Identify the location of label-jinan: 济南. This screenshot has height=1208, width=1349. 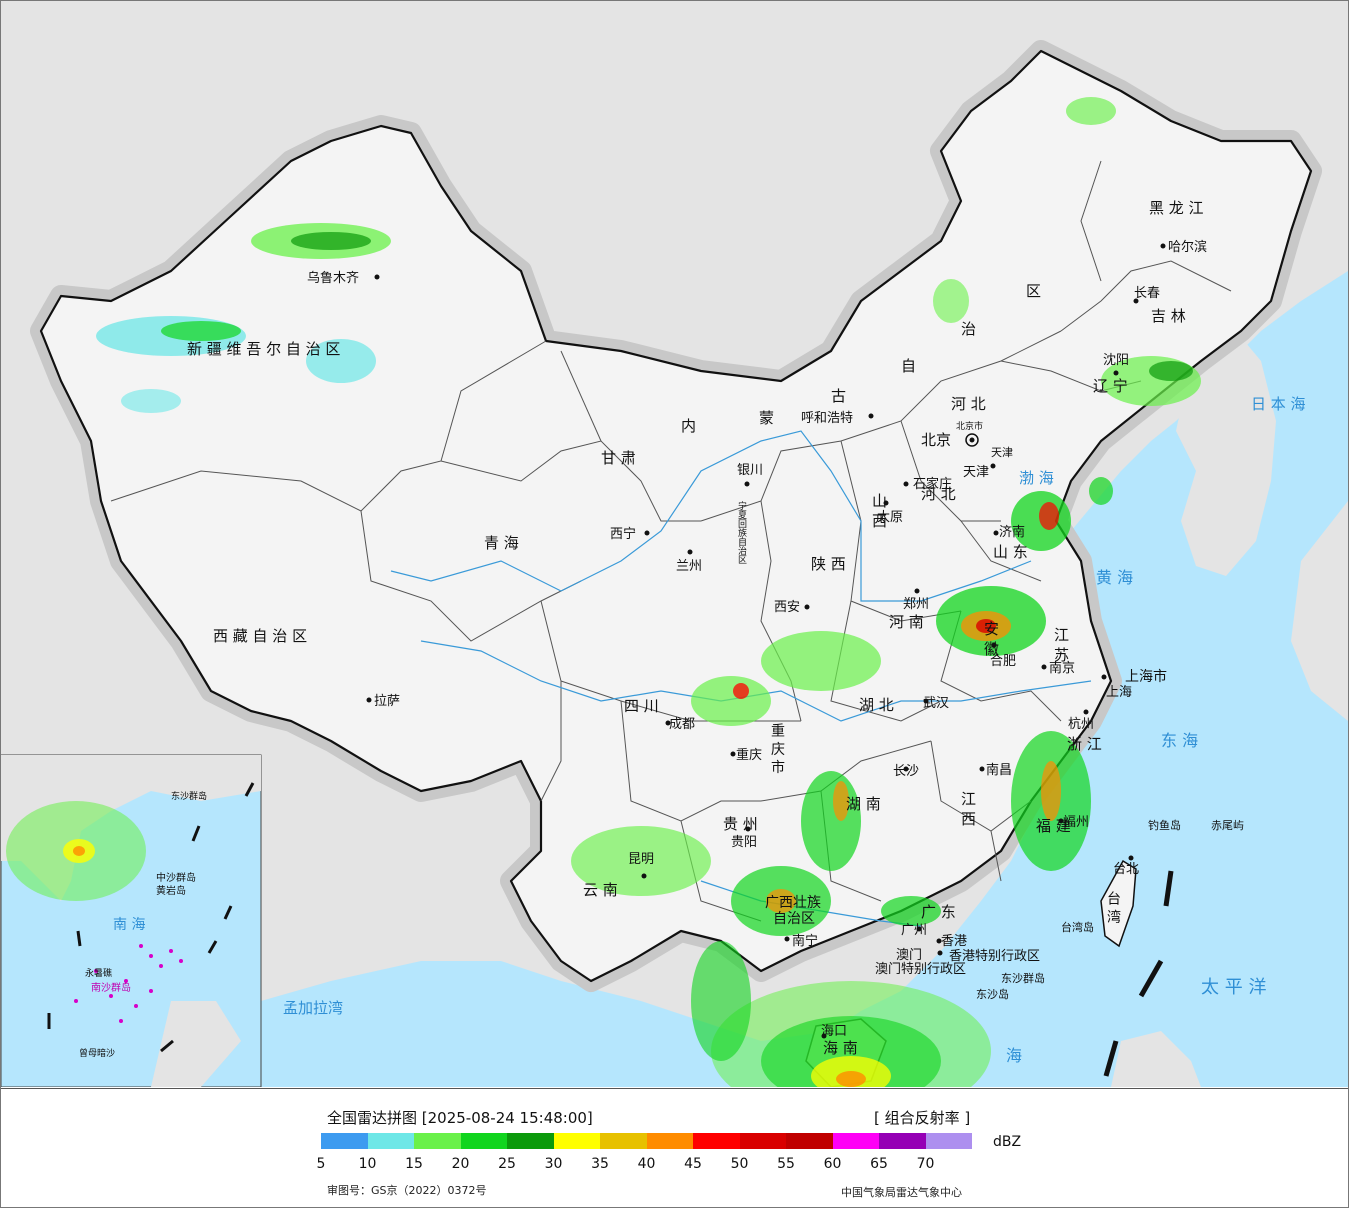
(1012, 532).